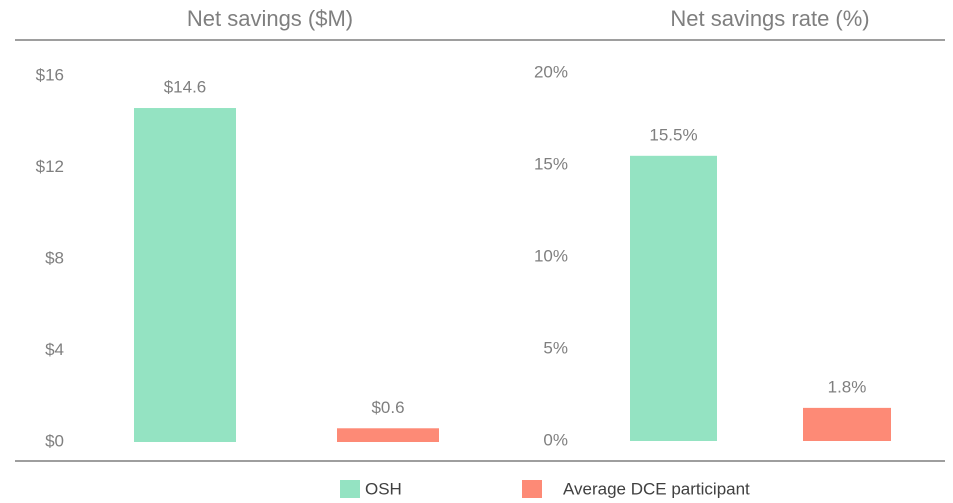 The height and width of the screenshot is (503, 953). Describe the element at coordinates (847, 386) in the screenshot. I see `value-label: 1.8%` at that location.